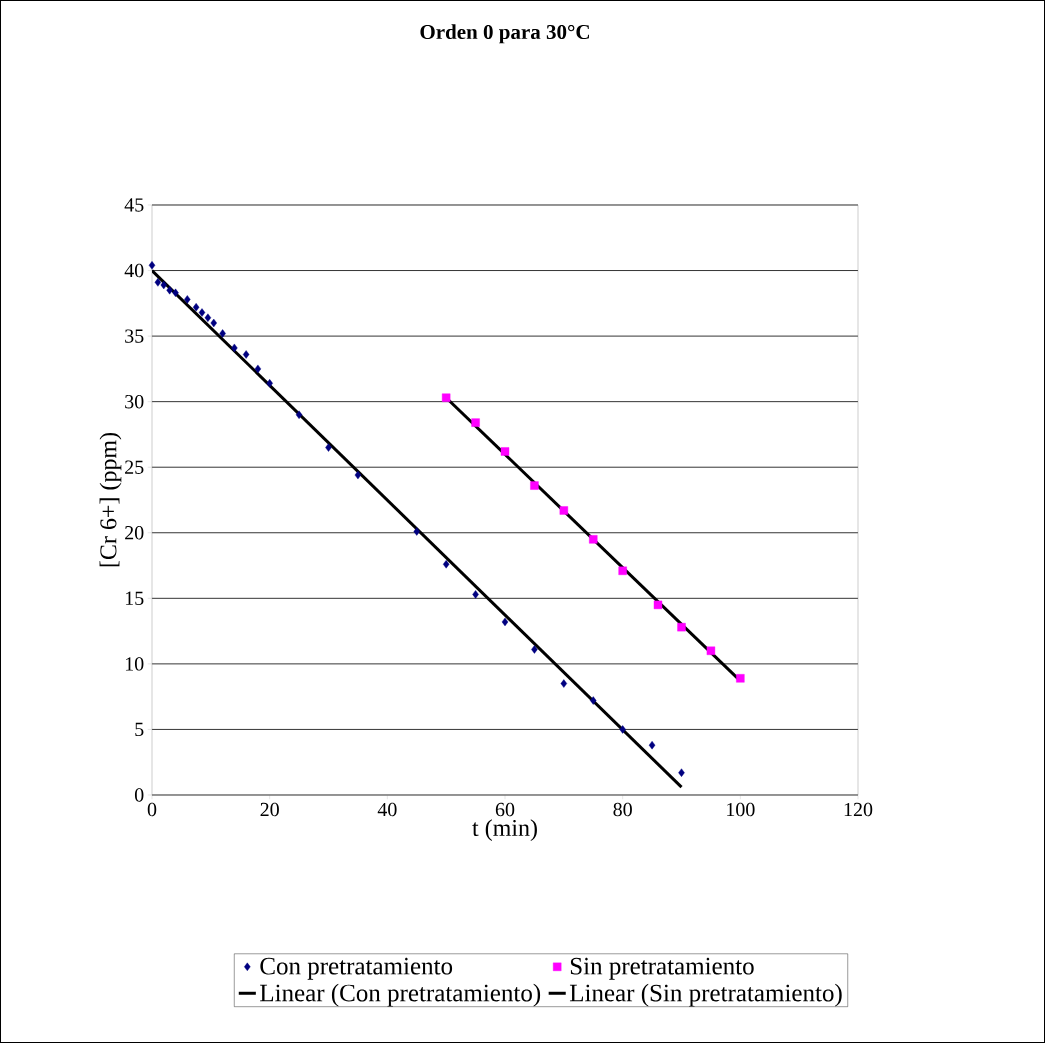 The image size is (1045, 1043). I want to click on x-axis-title: t (min), so click(504, 830).